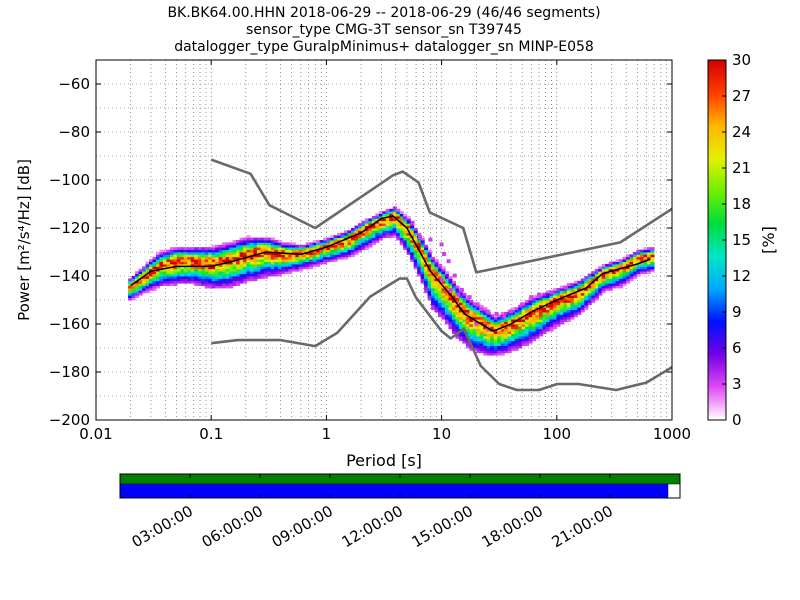  I want to click on timeline-tick-label: 06:00:00, so click(232, 526).